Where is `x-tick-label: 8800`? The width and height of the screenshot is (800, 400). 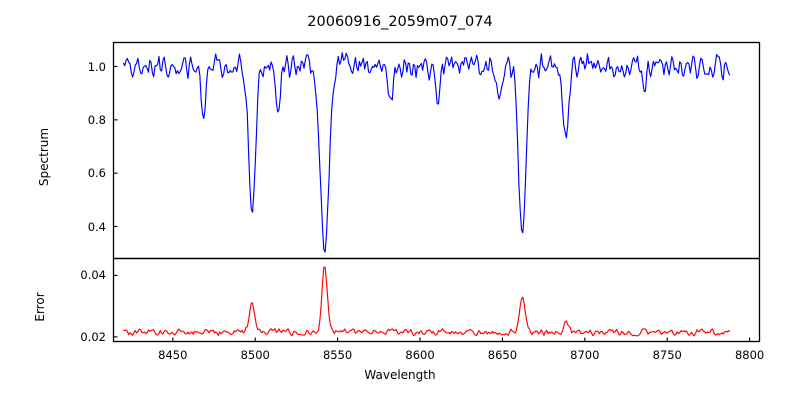 x-tick-label: 8800 is located at coordinates (749, 355).